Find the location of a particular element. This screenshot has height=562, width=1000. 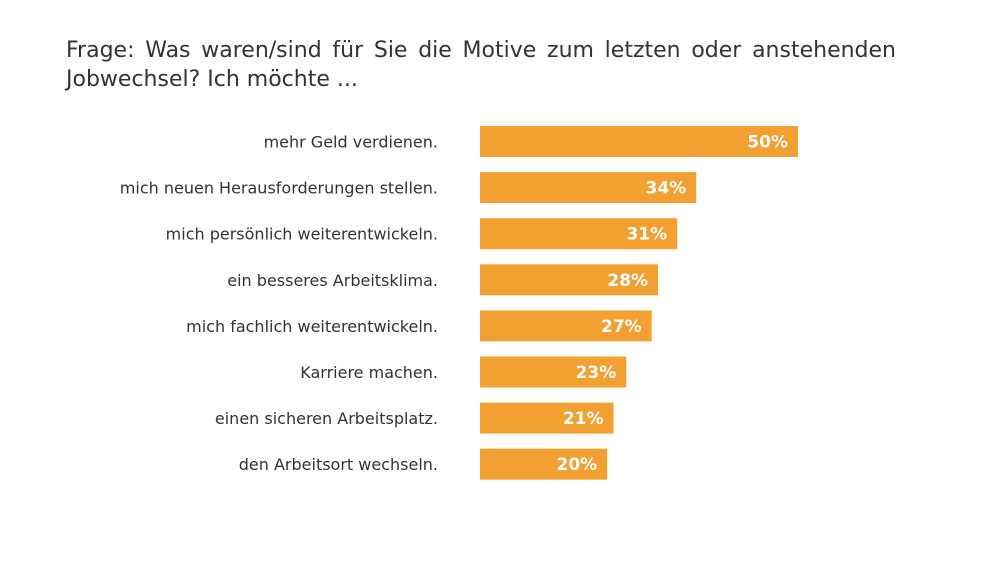

category-label: mich neuen Herausforderungen stellen. is located at coordinates (279, 188).